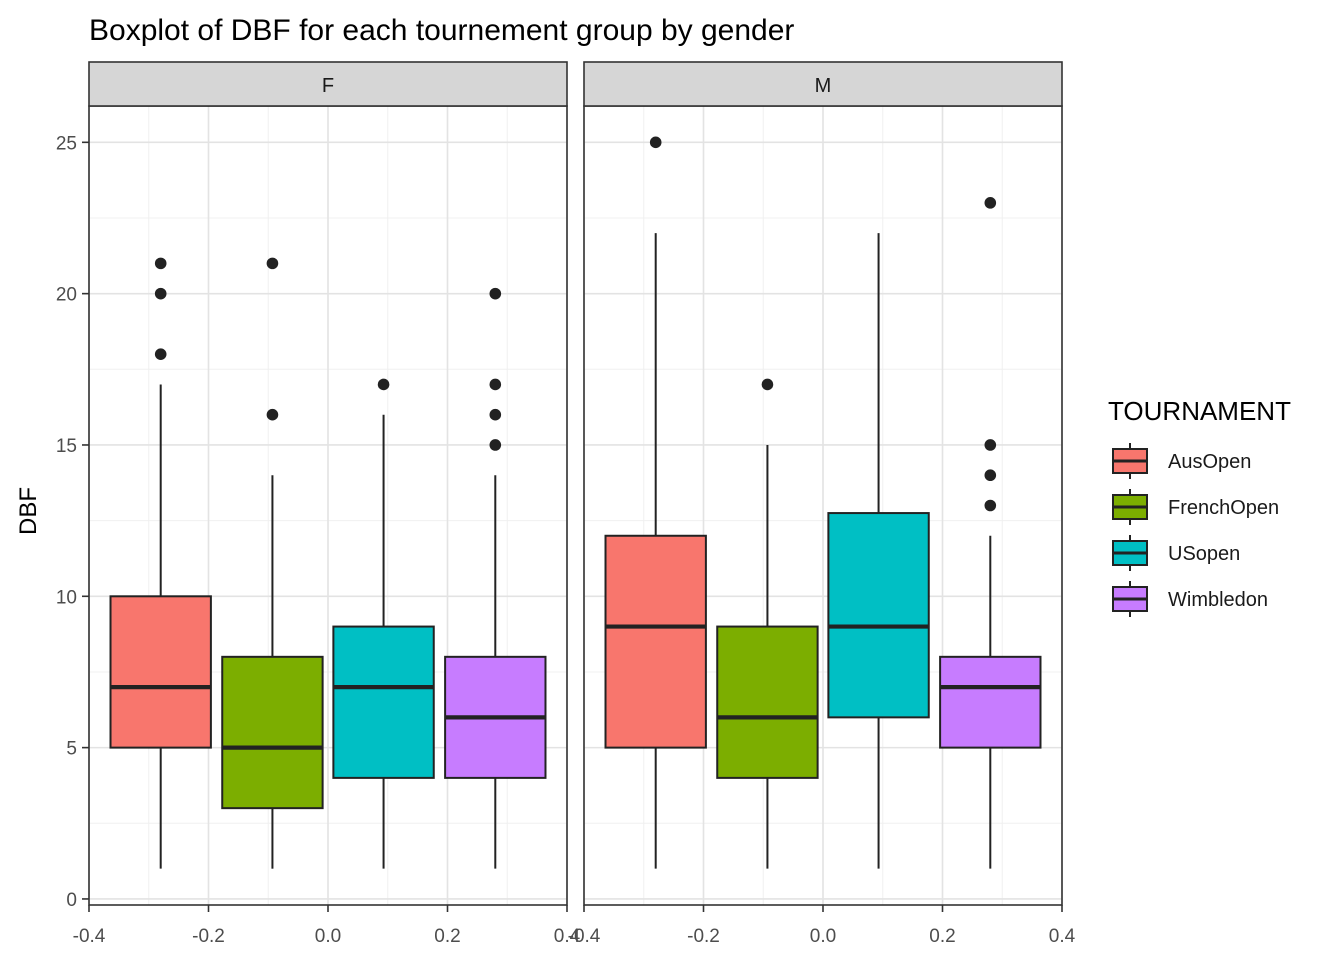 The height and width of the screenshot is (960, 1344). What do you see at coordinates (1204, 554) in the screenshot?
I see `legend-item-label: USopen` at bounding box center [1204, 554].